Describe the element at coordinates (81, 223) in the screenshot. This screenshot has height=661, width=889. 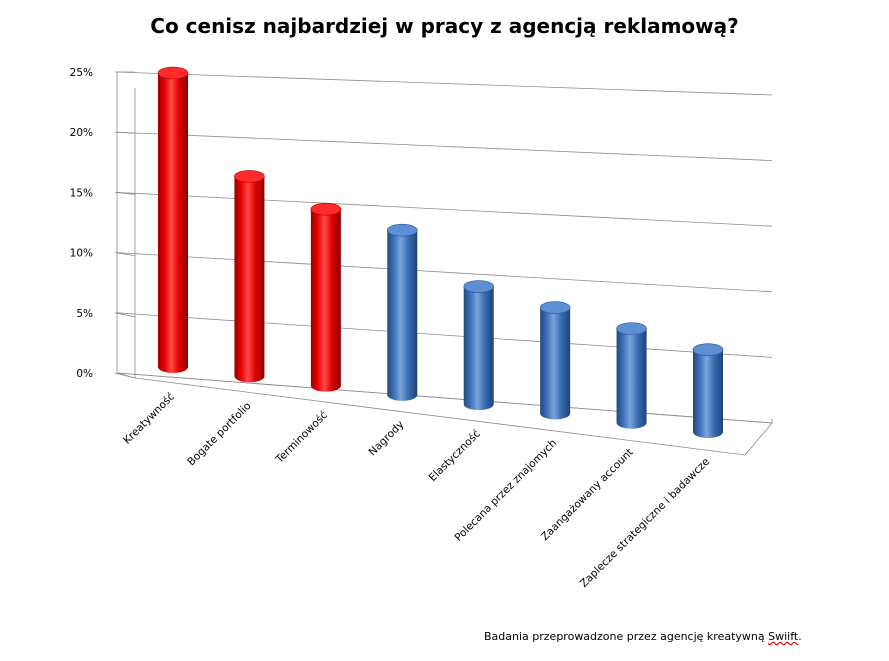
I see `y-axis: 0% 5% 10% 15% 20% 25%` at that location.